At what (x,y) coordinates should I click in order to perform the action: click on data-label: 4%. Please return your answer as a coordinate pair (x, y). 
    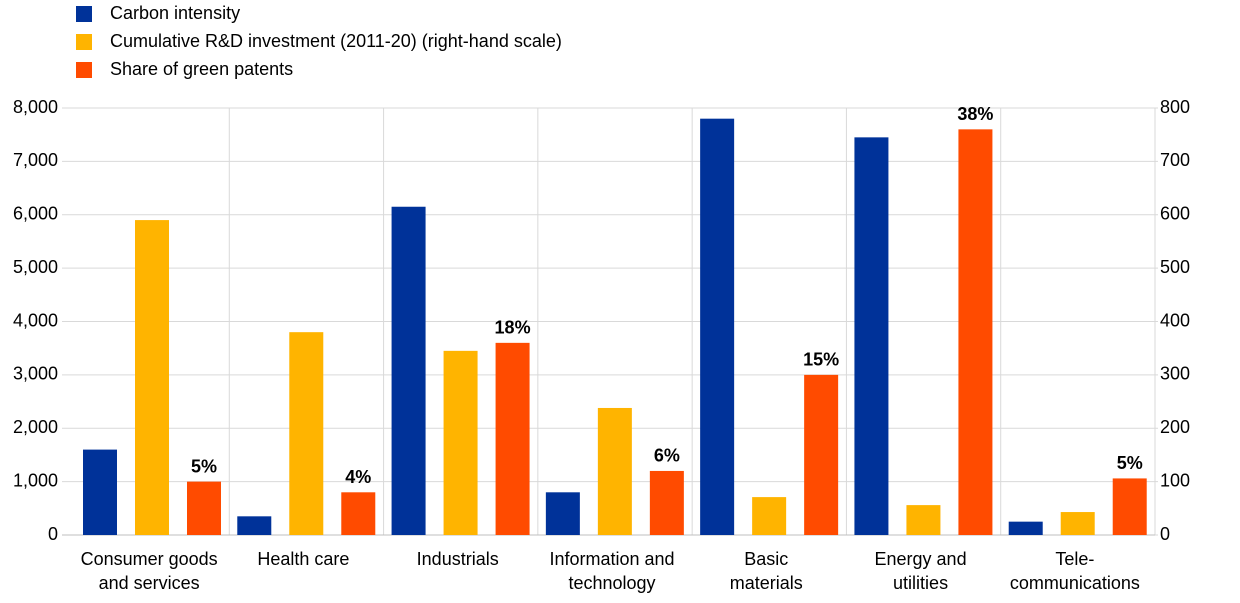
    Looking at the image, I should click on (358, 477).